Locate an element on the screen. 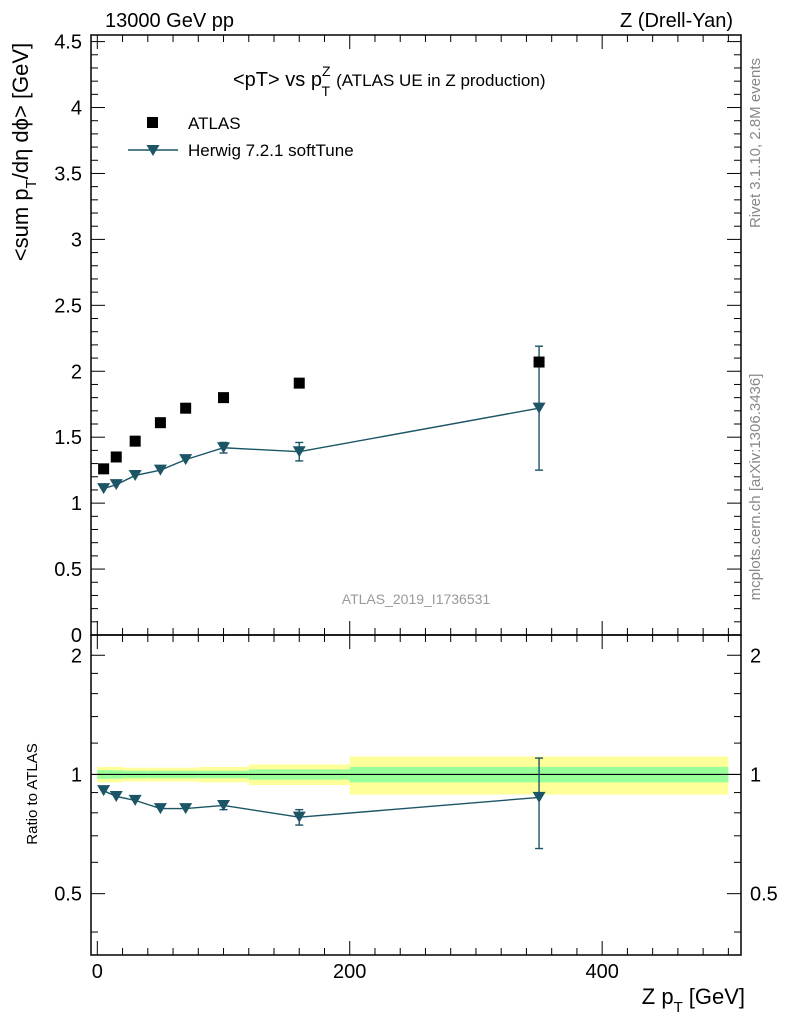 This screenshot has width=786, height=1024. chart-title: <pT> vs pZ T (ATLAS UE in Z production) is located at coordinates (389, 81).